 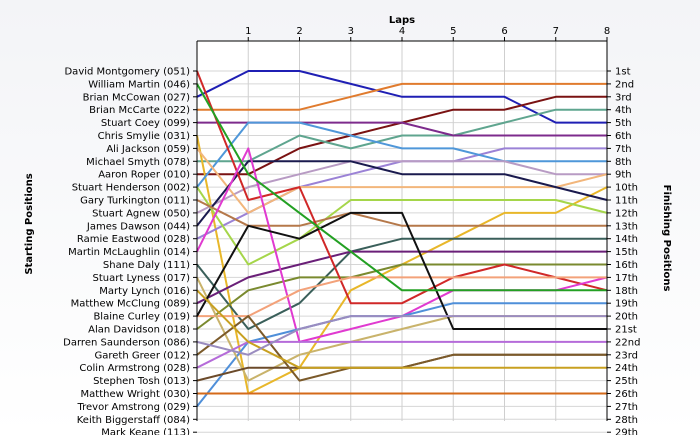 I want to click on starting-position-label: Michael Smyth (078), so click(x=138, y=162).